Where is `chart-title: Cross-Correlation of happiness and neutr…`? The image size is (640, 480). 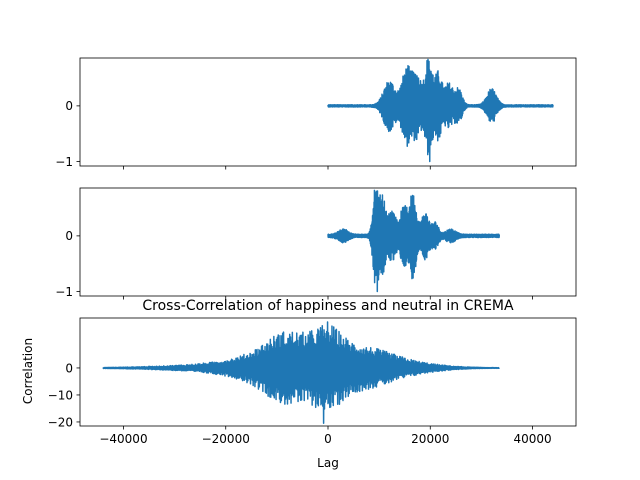
chart-title: Cross-Correlation of happiness and neutr… is located at coordinates (328, 306).